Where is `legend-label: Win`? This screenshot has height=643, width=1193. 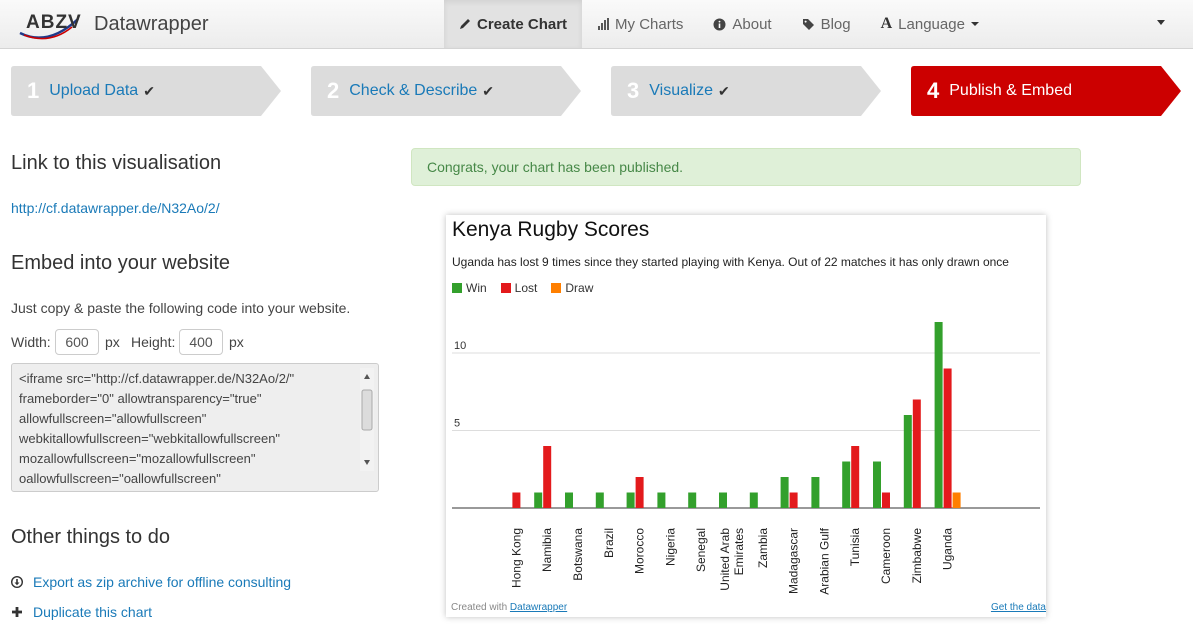
legend-label: Win is located at coordinates (476, 288).